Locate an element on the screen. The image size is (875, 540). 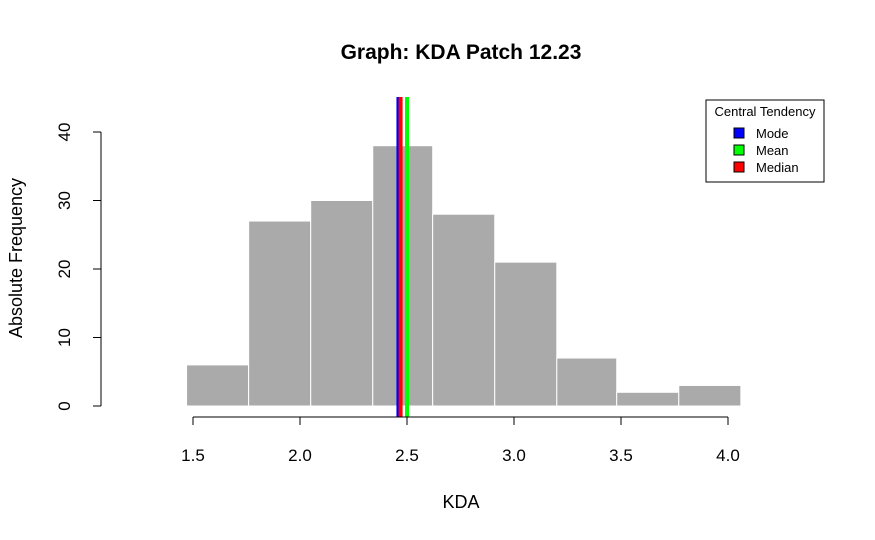
y-tick-label: 20 is located at coordinates (64, 269).